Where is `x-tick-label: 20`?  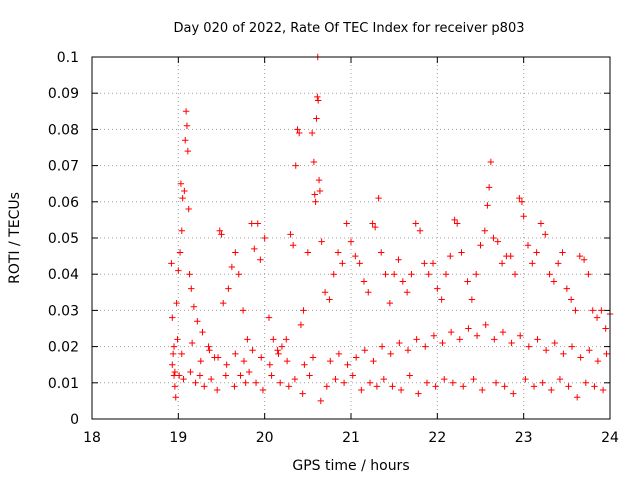
x-tick-label: 20 is located at coordinates (265, 438).